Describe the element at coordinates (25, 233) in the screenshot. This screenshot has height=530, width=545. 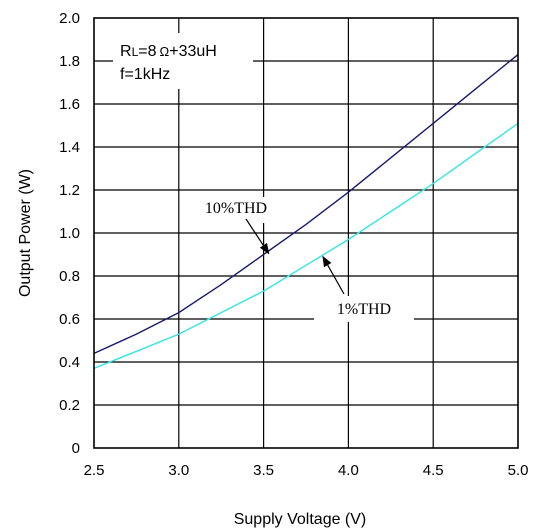
I see `y-axis-title: Output Power (W)` at that location.